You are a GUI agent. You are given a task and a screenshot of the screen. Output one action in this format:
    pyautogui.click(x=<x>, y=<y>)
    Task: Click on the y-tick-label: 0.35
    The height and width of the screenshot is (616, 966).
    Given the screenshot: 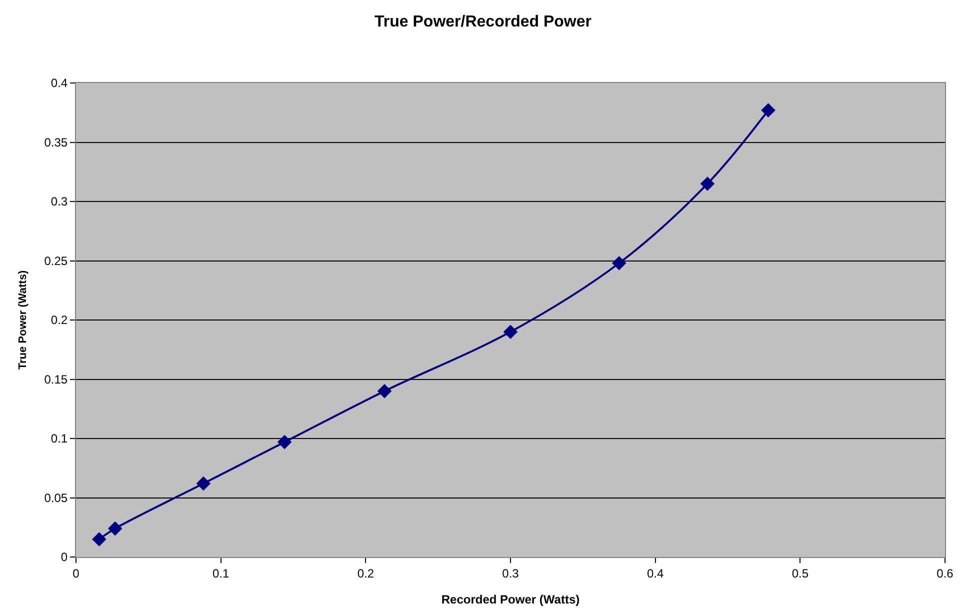 What is the action you would take?
    pyautogui.click(x=56, y=142)
    